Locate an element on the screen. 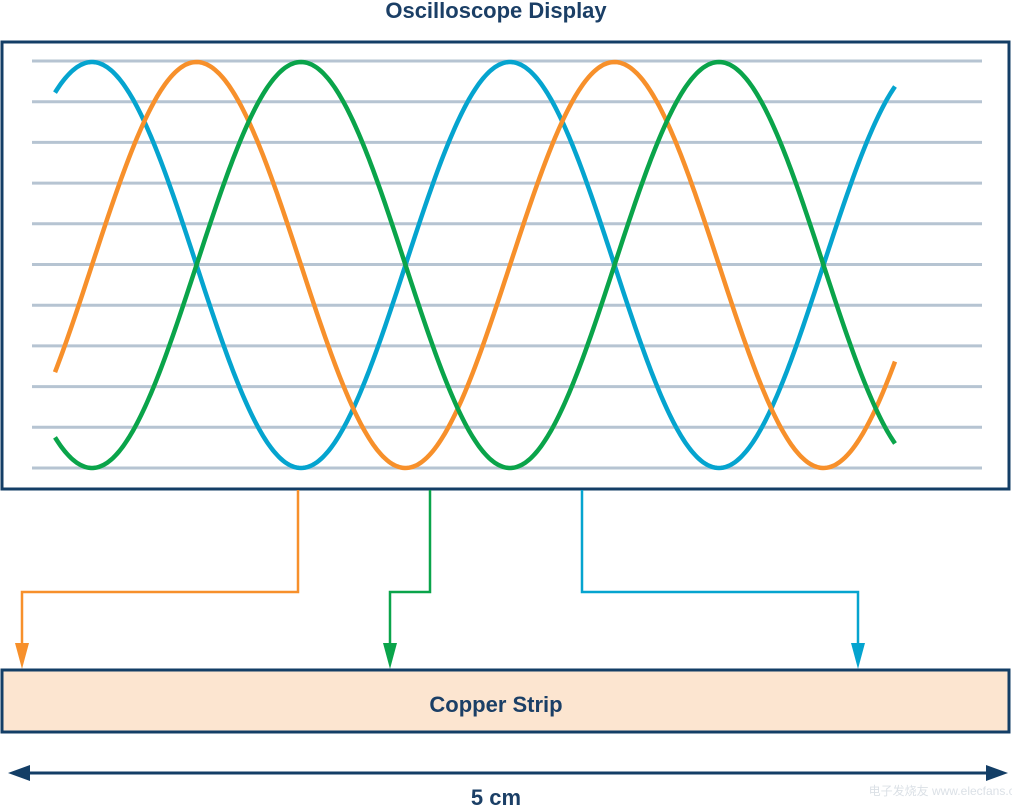 The width and height of the screenshot is (1012, 807). orange-probe-lead is located at coordinates (160, 571).